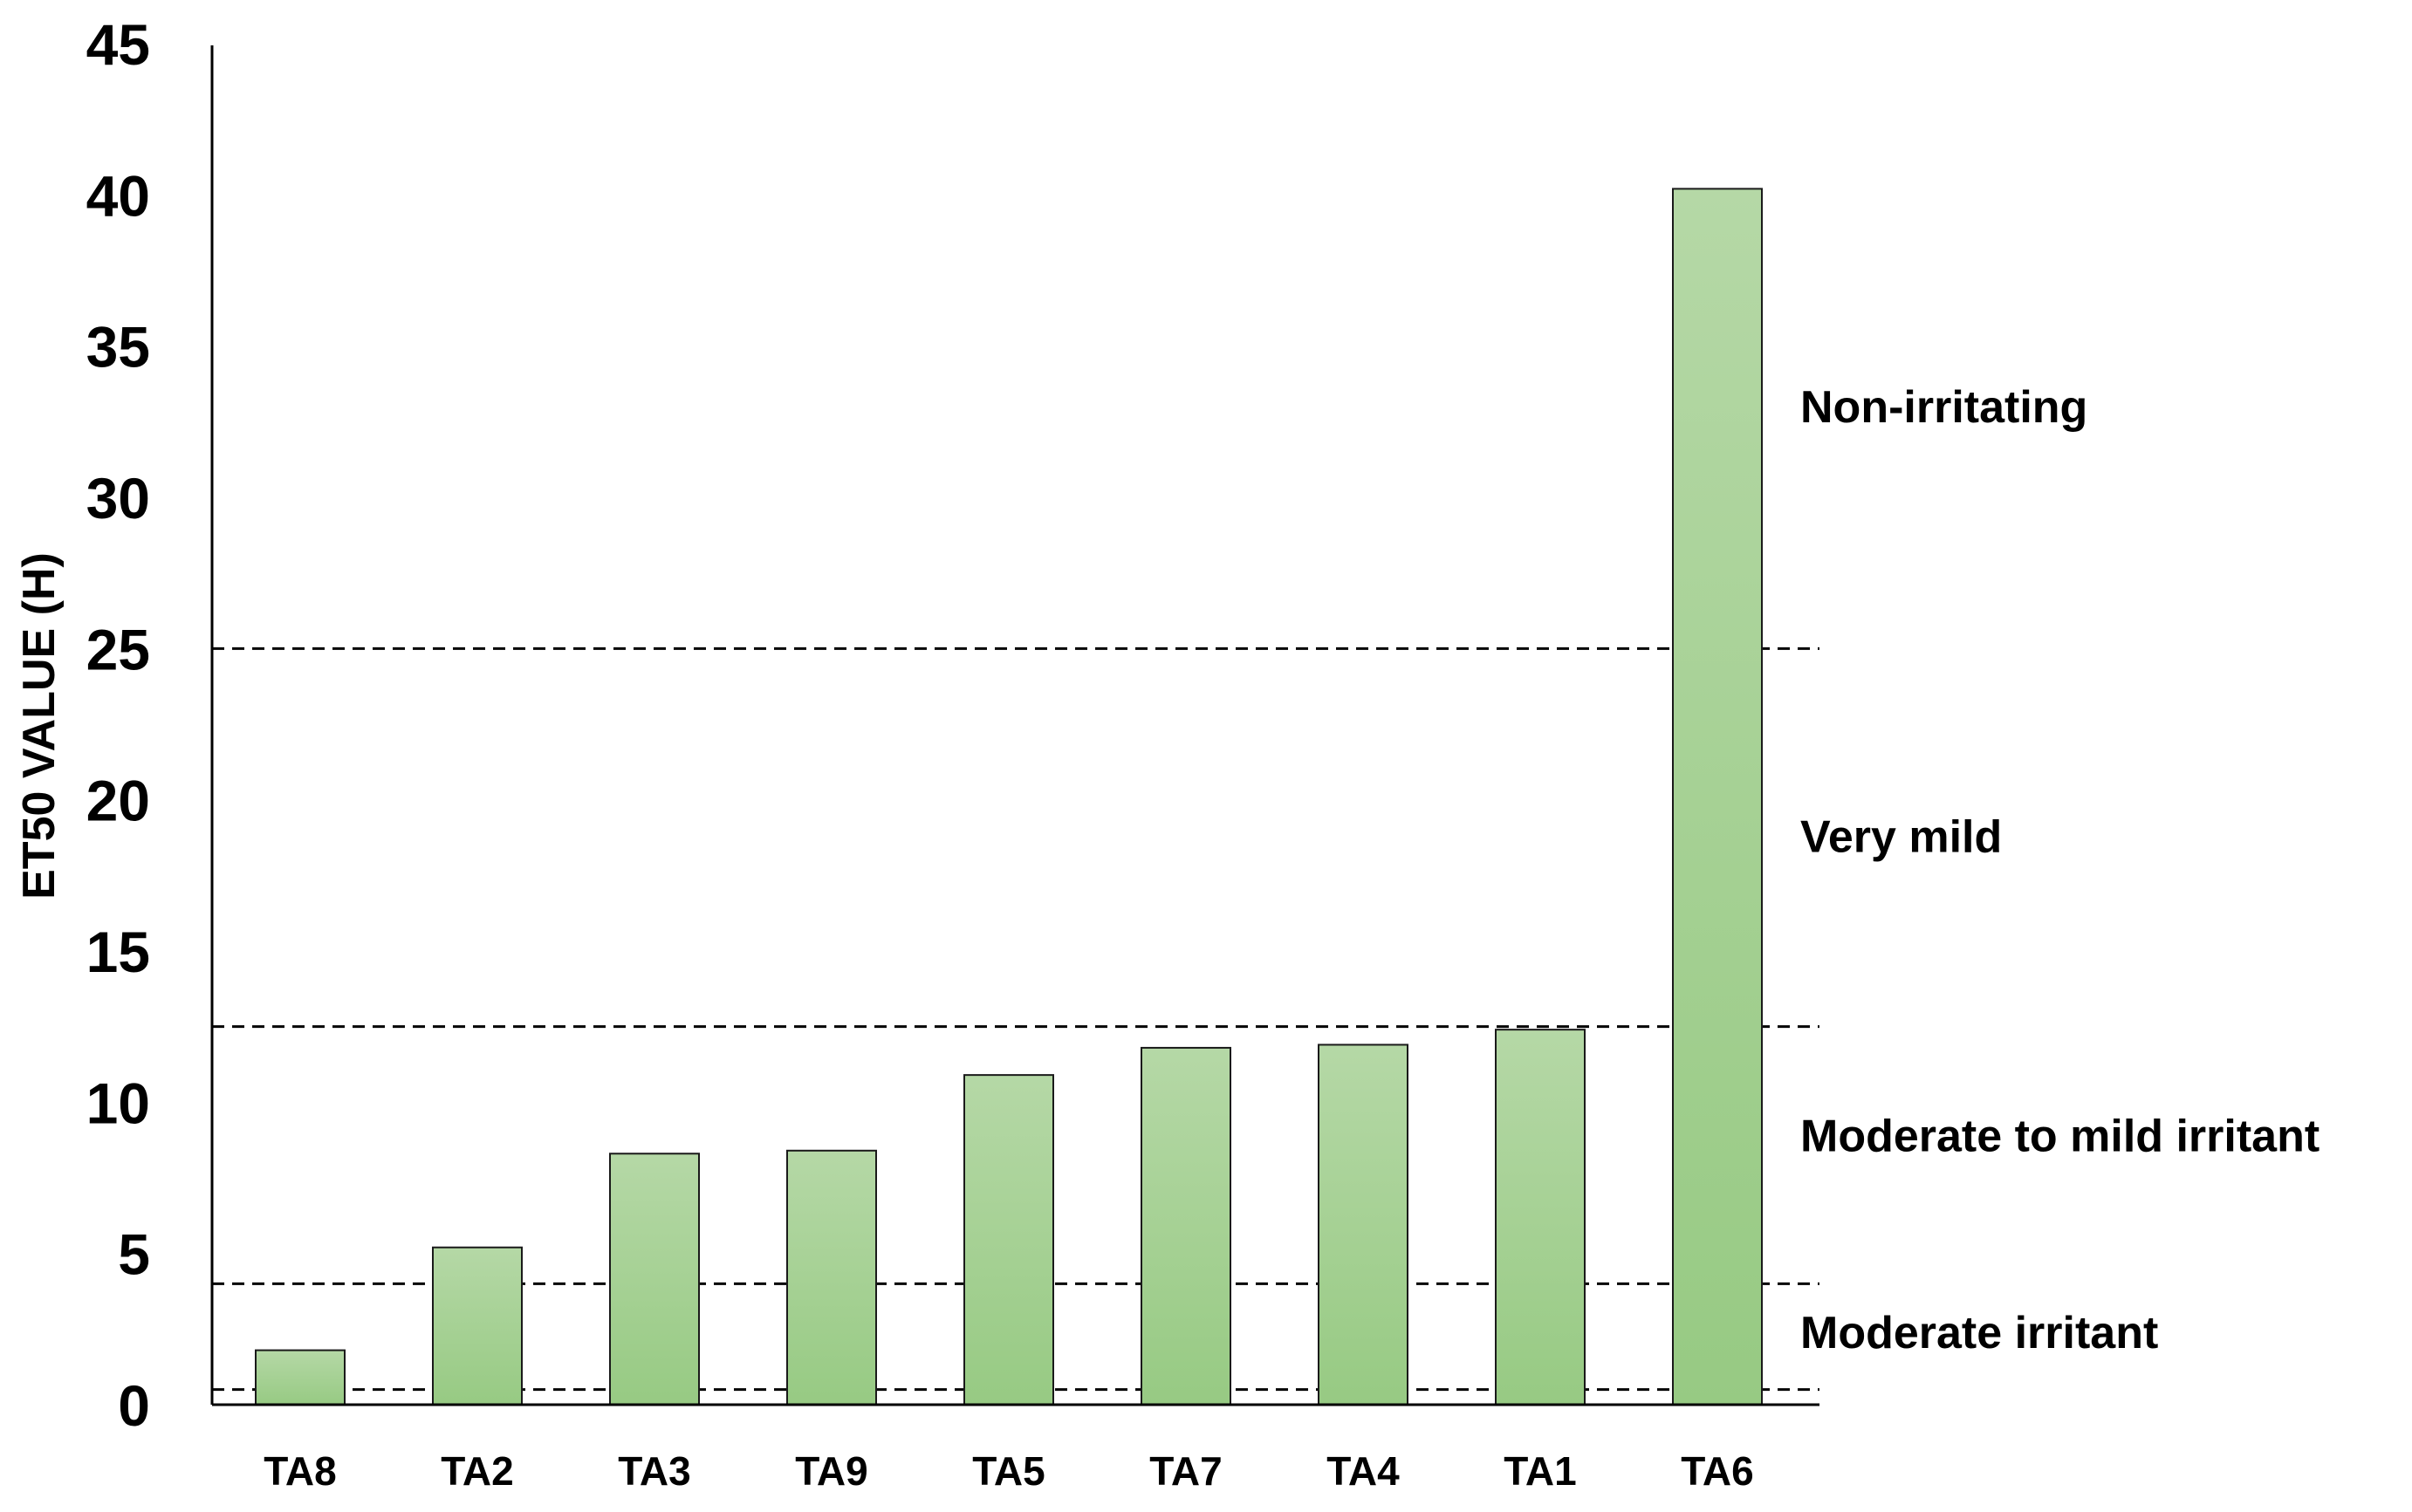  What do you see at coordinates (654, 1471) in the screenshot?
I see `x-tick-label: TA3` at bounding box center [654, 1471].